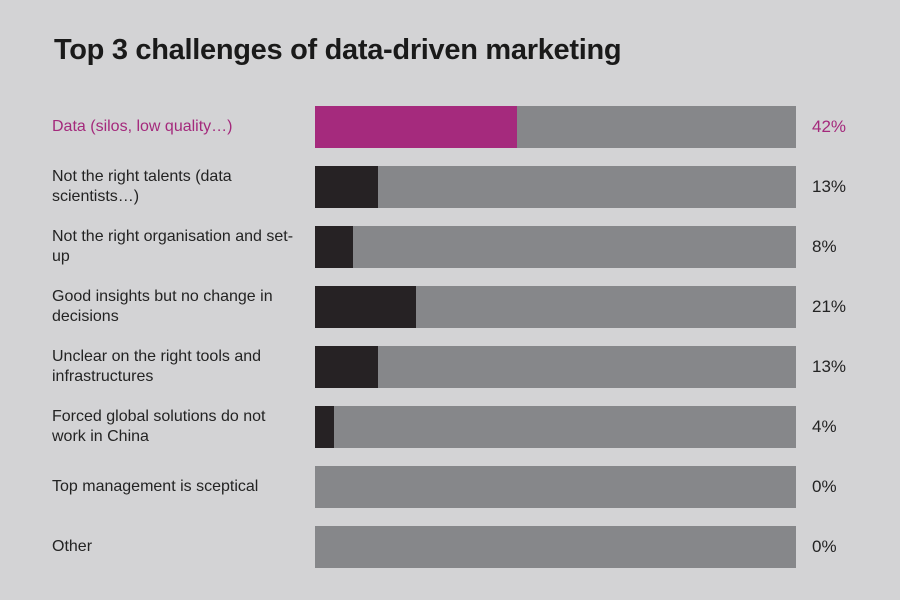  Describe the element at coordinates (142, 186) in the screenshot. I see `category-label: Not the right talents (data scientists…)` at that location.